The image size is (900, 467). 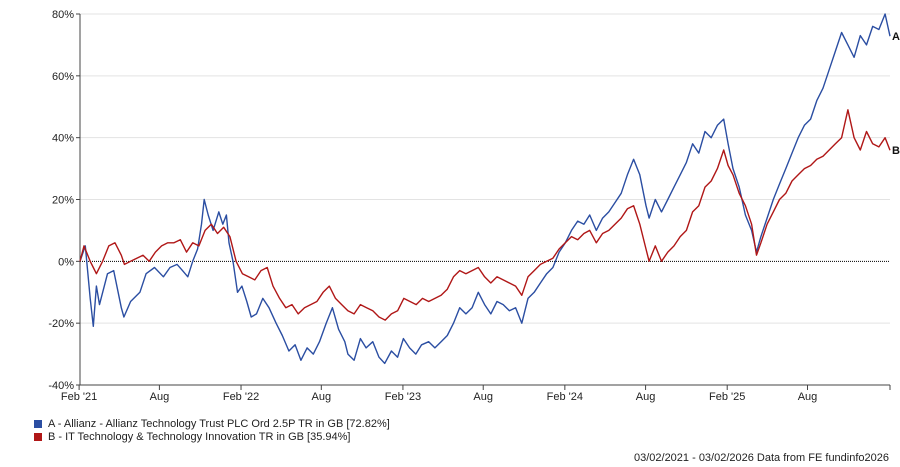 What do you see at coordinates (403, 397) in the screenshot?
I see `x-tick-label-4: Feb '23` at bounding box center [403, 397].